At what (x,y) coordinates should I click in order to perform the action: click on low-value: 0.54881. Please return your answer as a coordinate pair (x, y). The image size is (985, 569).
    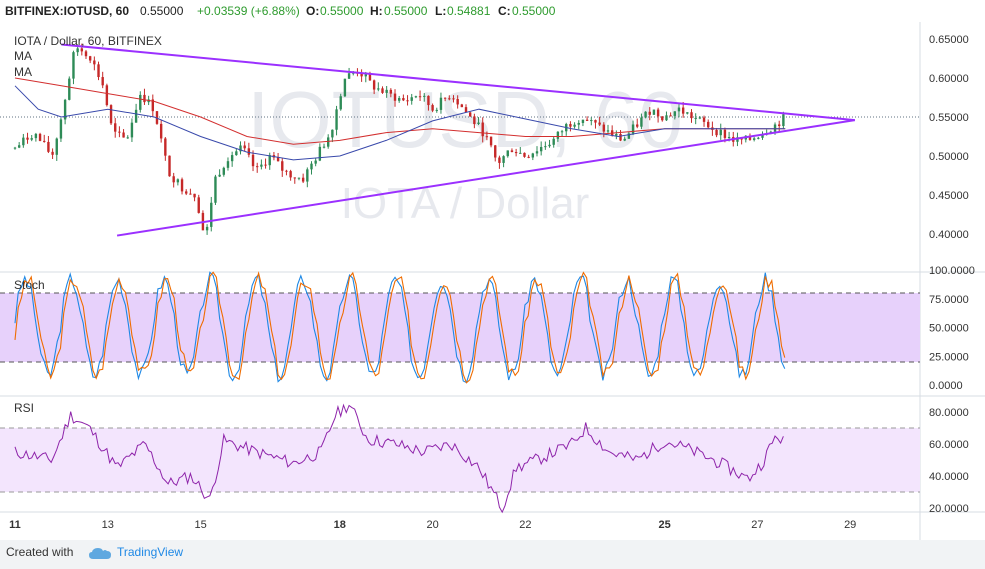
    Looking at the image, I should click on (469, 11).